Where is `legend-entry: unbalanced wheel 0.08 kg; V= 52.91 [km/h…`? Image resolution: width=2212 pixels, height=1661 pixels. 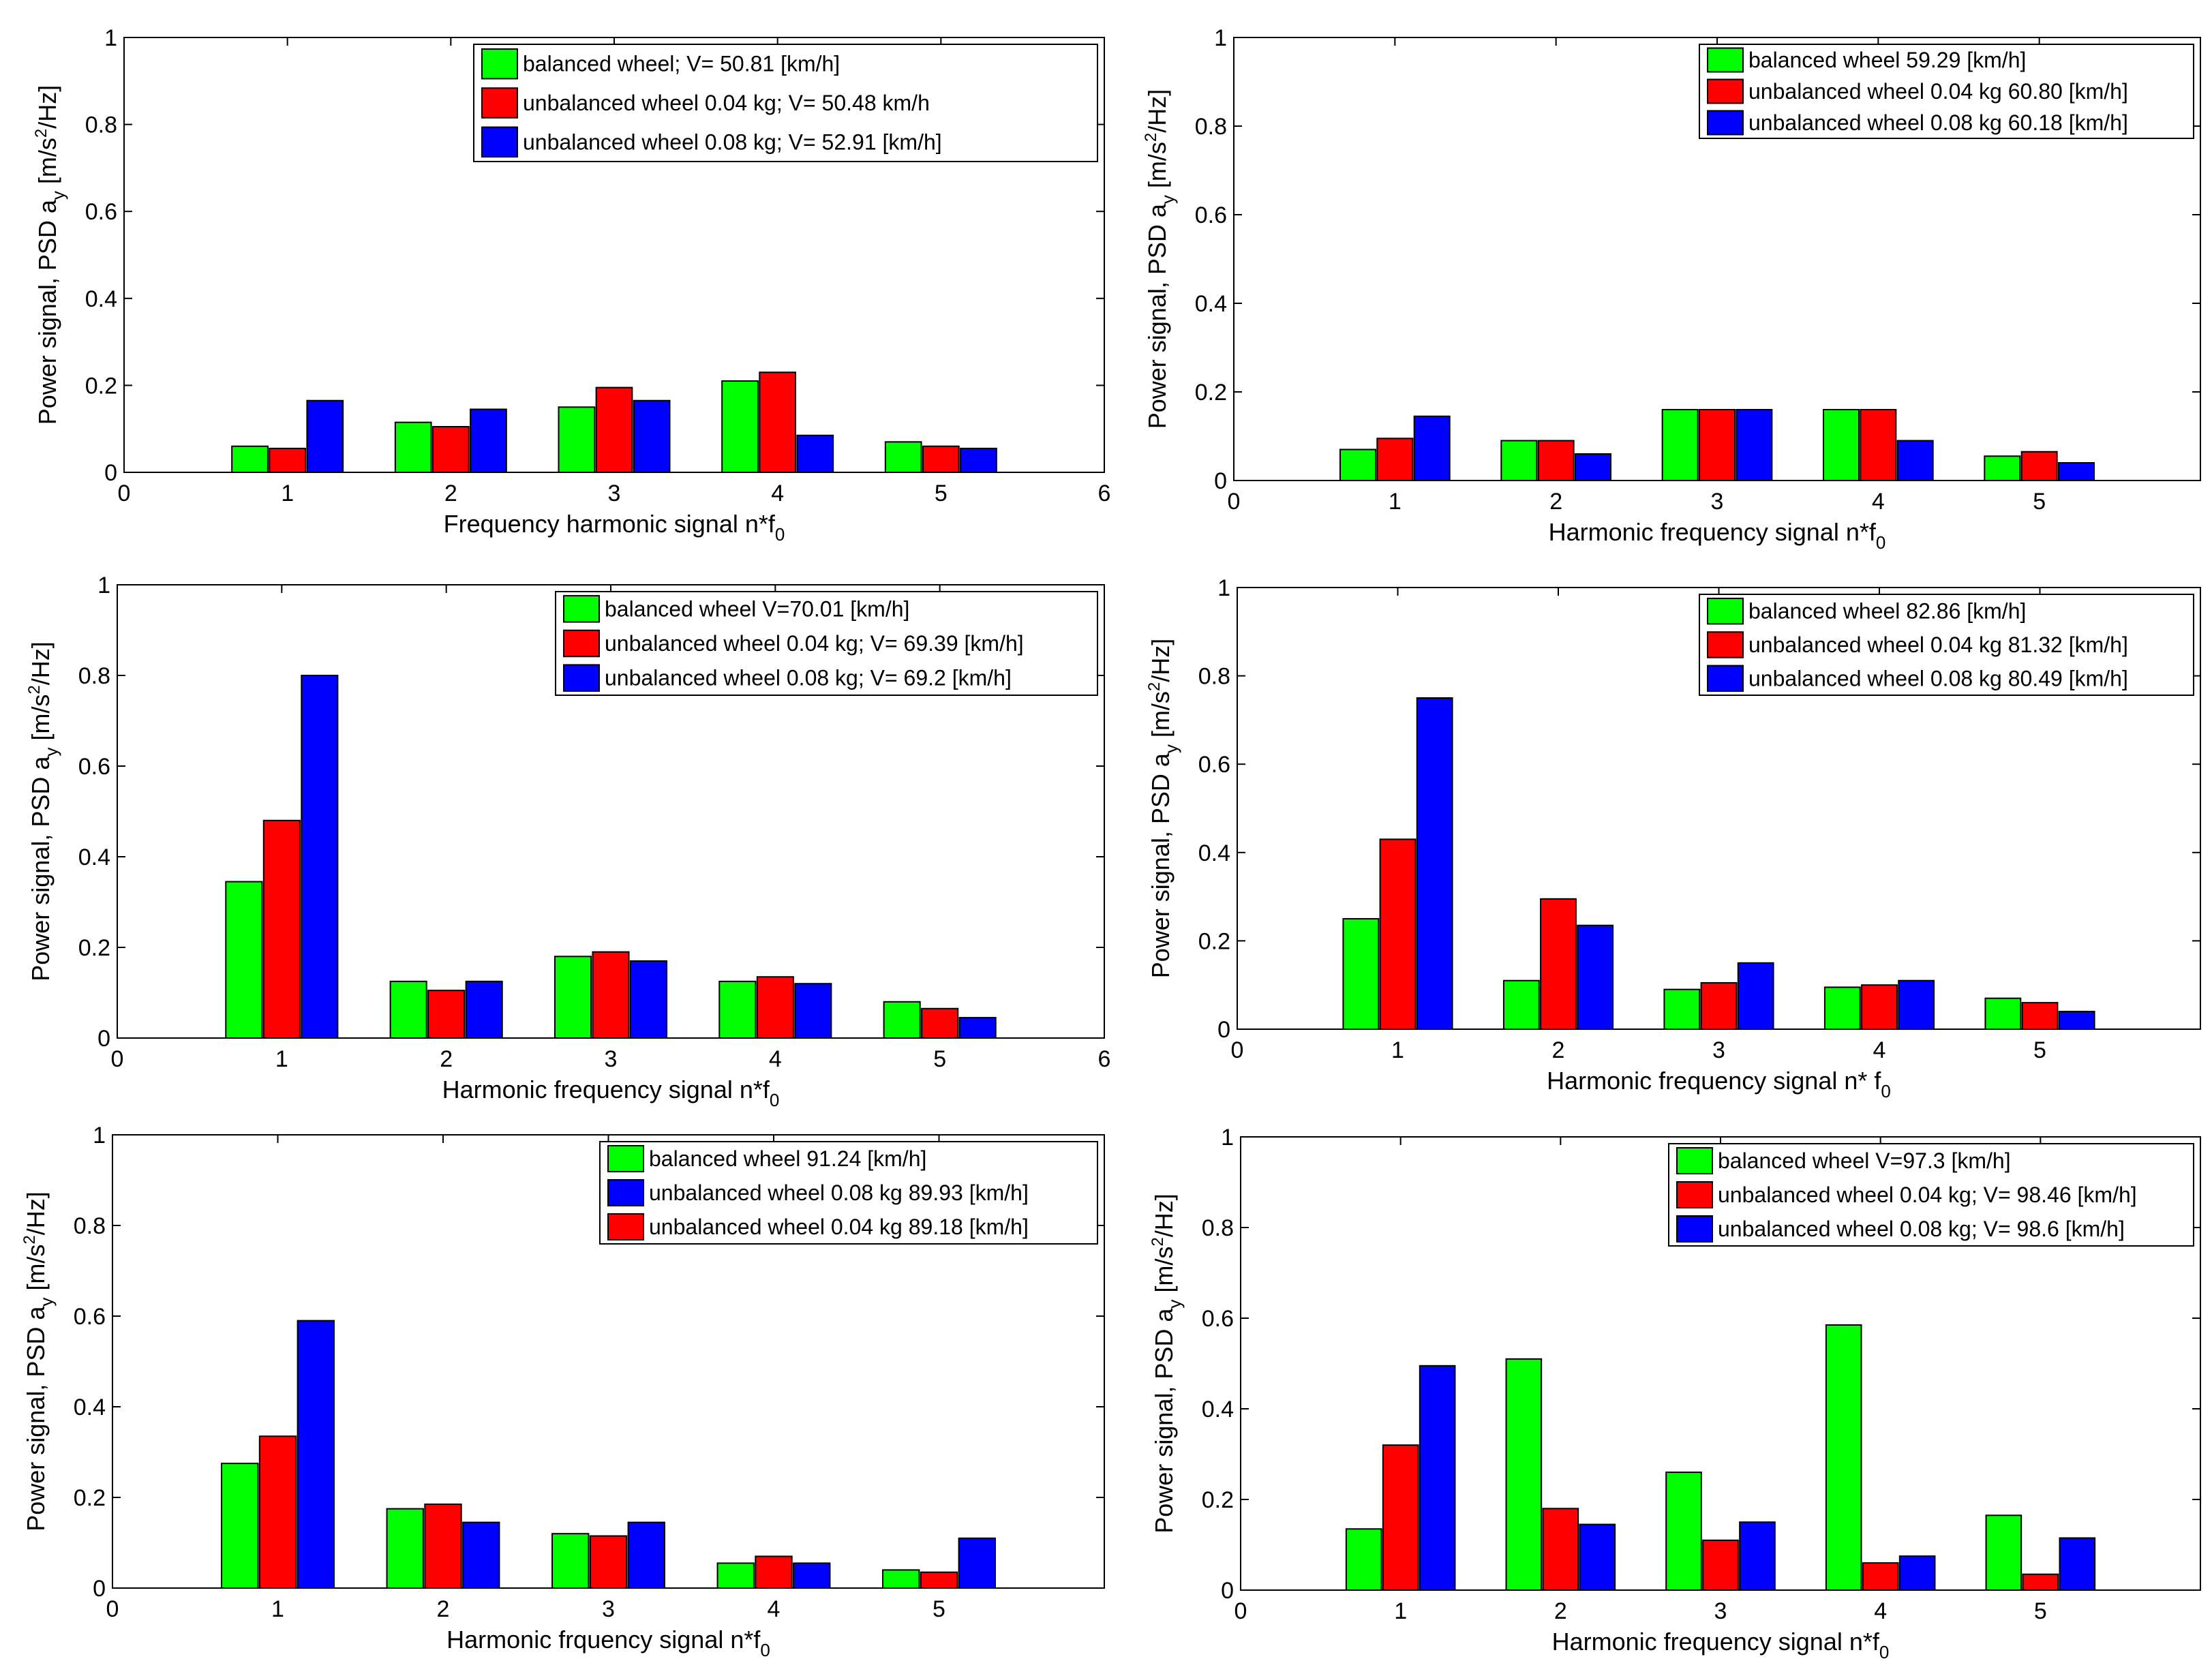
legend-entry: unbalanced wheel 0.08 kg; V= 52.91 [km/h… is located at coordinates (733, 141).